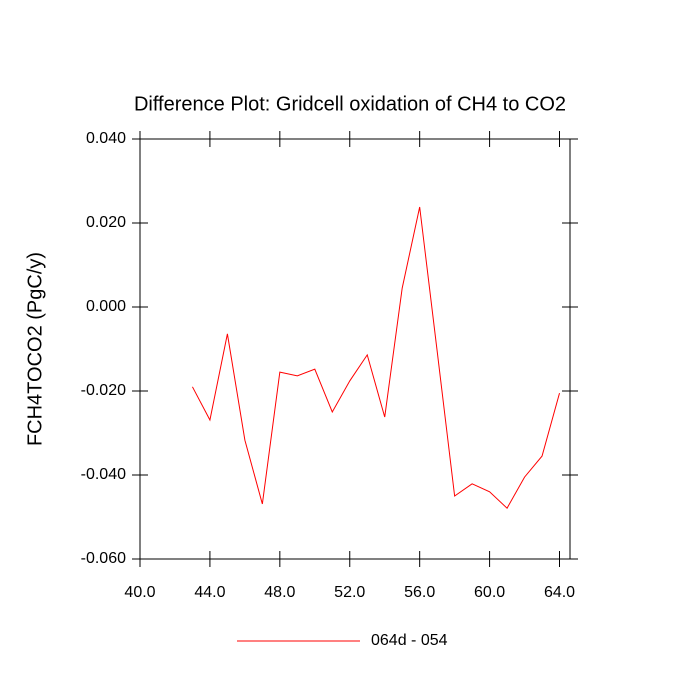 The width and height of the screenshot is (700, 700). What do you see at coordinates (139, 592) in the screenshot?
I see `x-tick-label: 40.0` at bounding box center [139, 592].